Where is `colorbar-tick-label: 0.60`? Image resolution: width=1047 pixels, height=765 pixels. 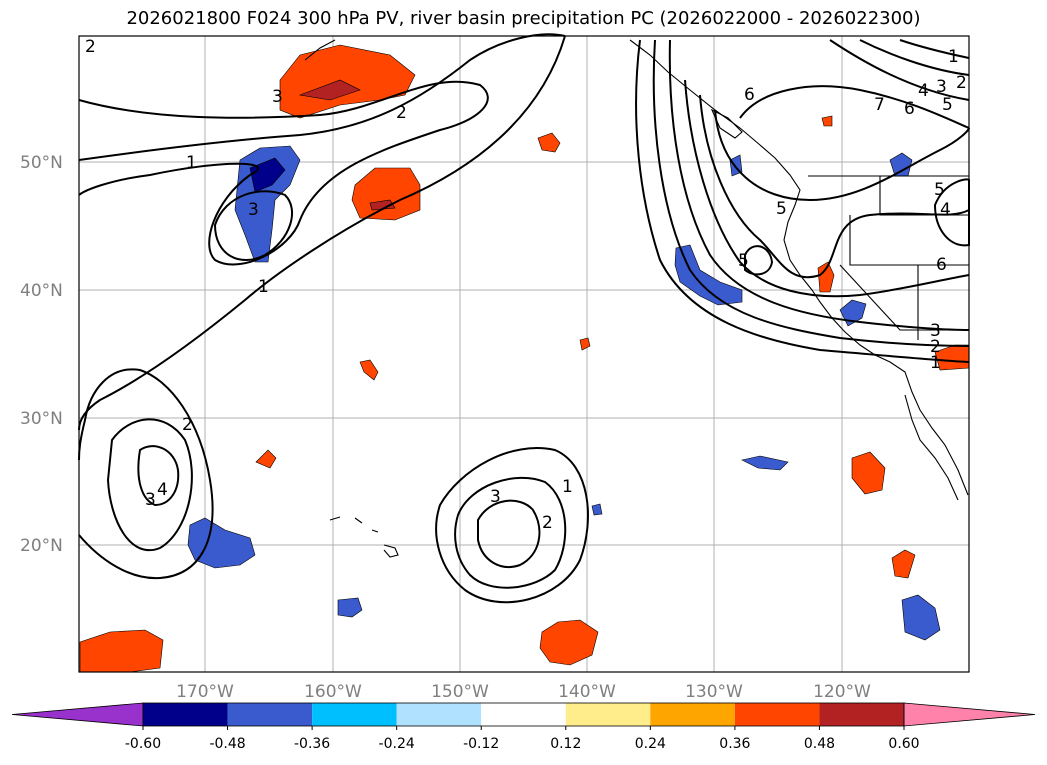 colorbar-tick-label: 0.60 is located at coordinates (903, 744).